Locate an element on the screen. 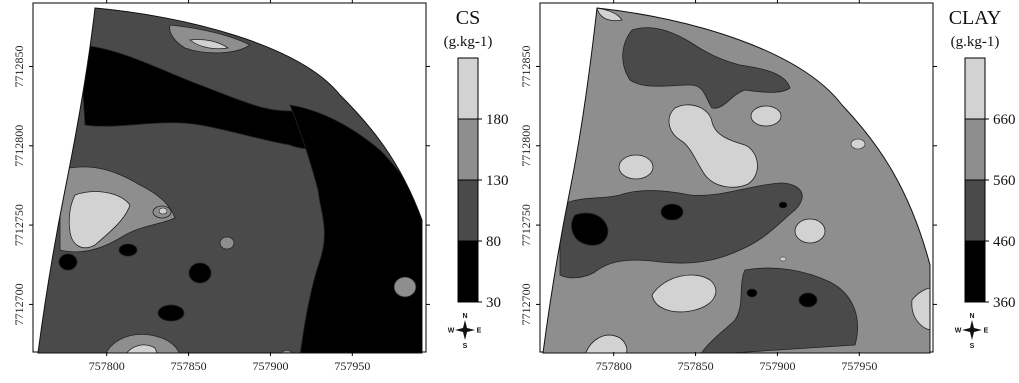 The image size is (1019, 383). zone-clay-460-560-south is located at coordinates (778, 310).